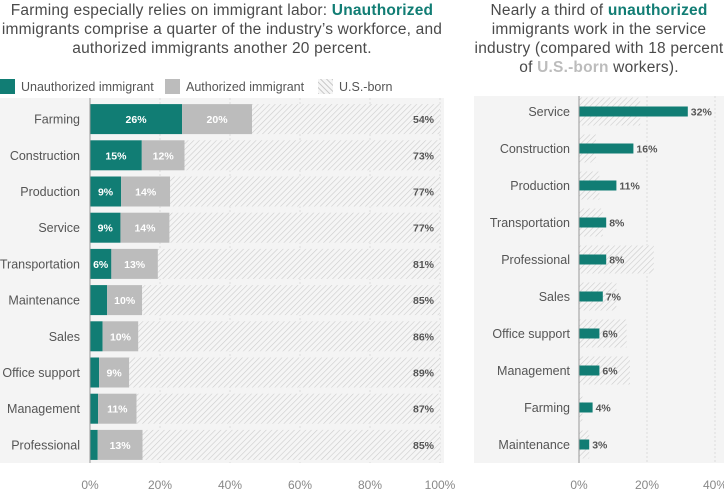 The image size is (724, 493). Describe the element at coordinates (217, 119) in the screenshot. I see `bar-authorized-immigrant-farming` at that location.